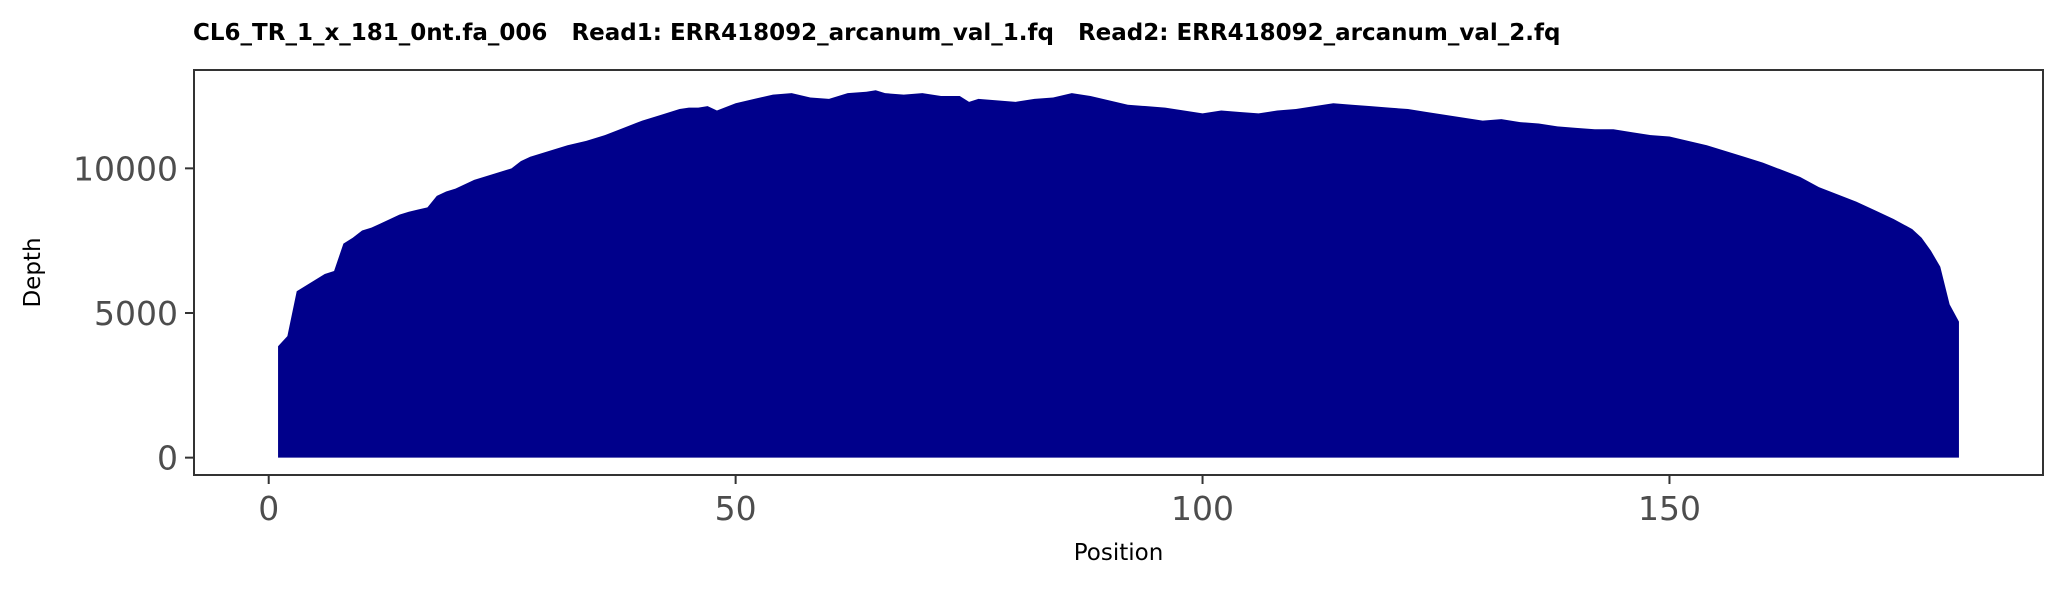  What do you see at coordinates (268, 508) in the screenshot?
I see `x-tick-label: 0` at bounding box center [268, 508].